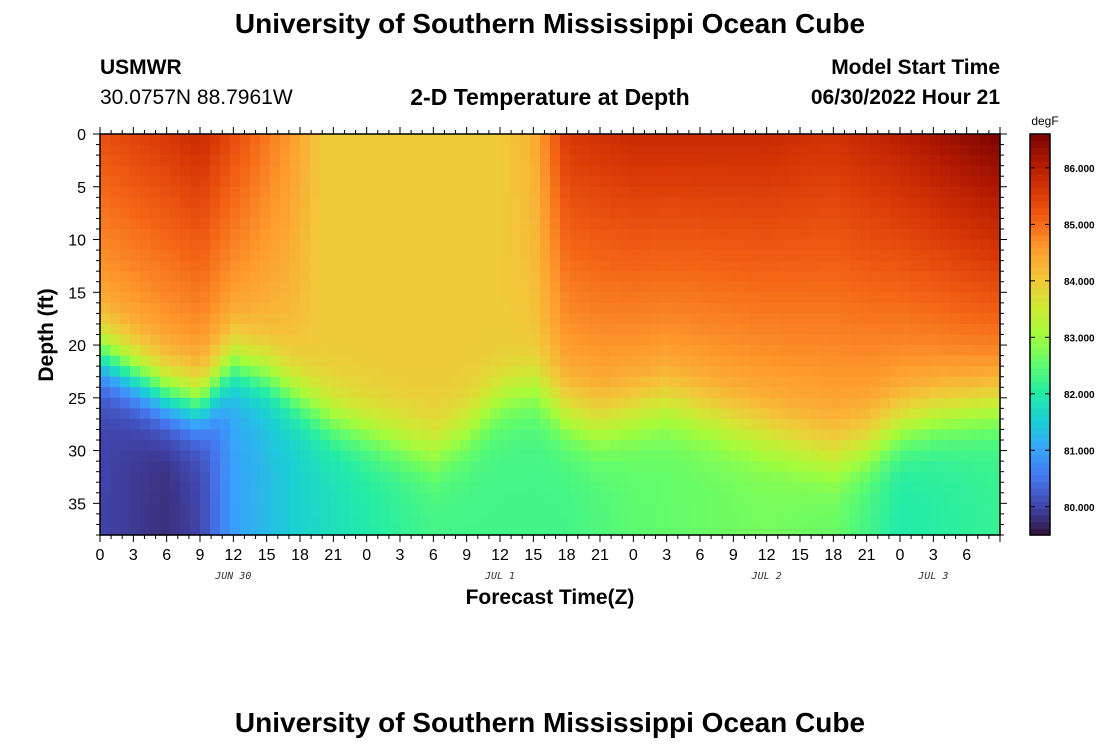 The height and width of the screenshot is (750, 1100). I want to click on colorbar-segment, so click(1040, 211).